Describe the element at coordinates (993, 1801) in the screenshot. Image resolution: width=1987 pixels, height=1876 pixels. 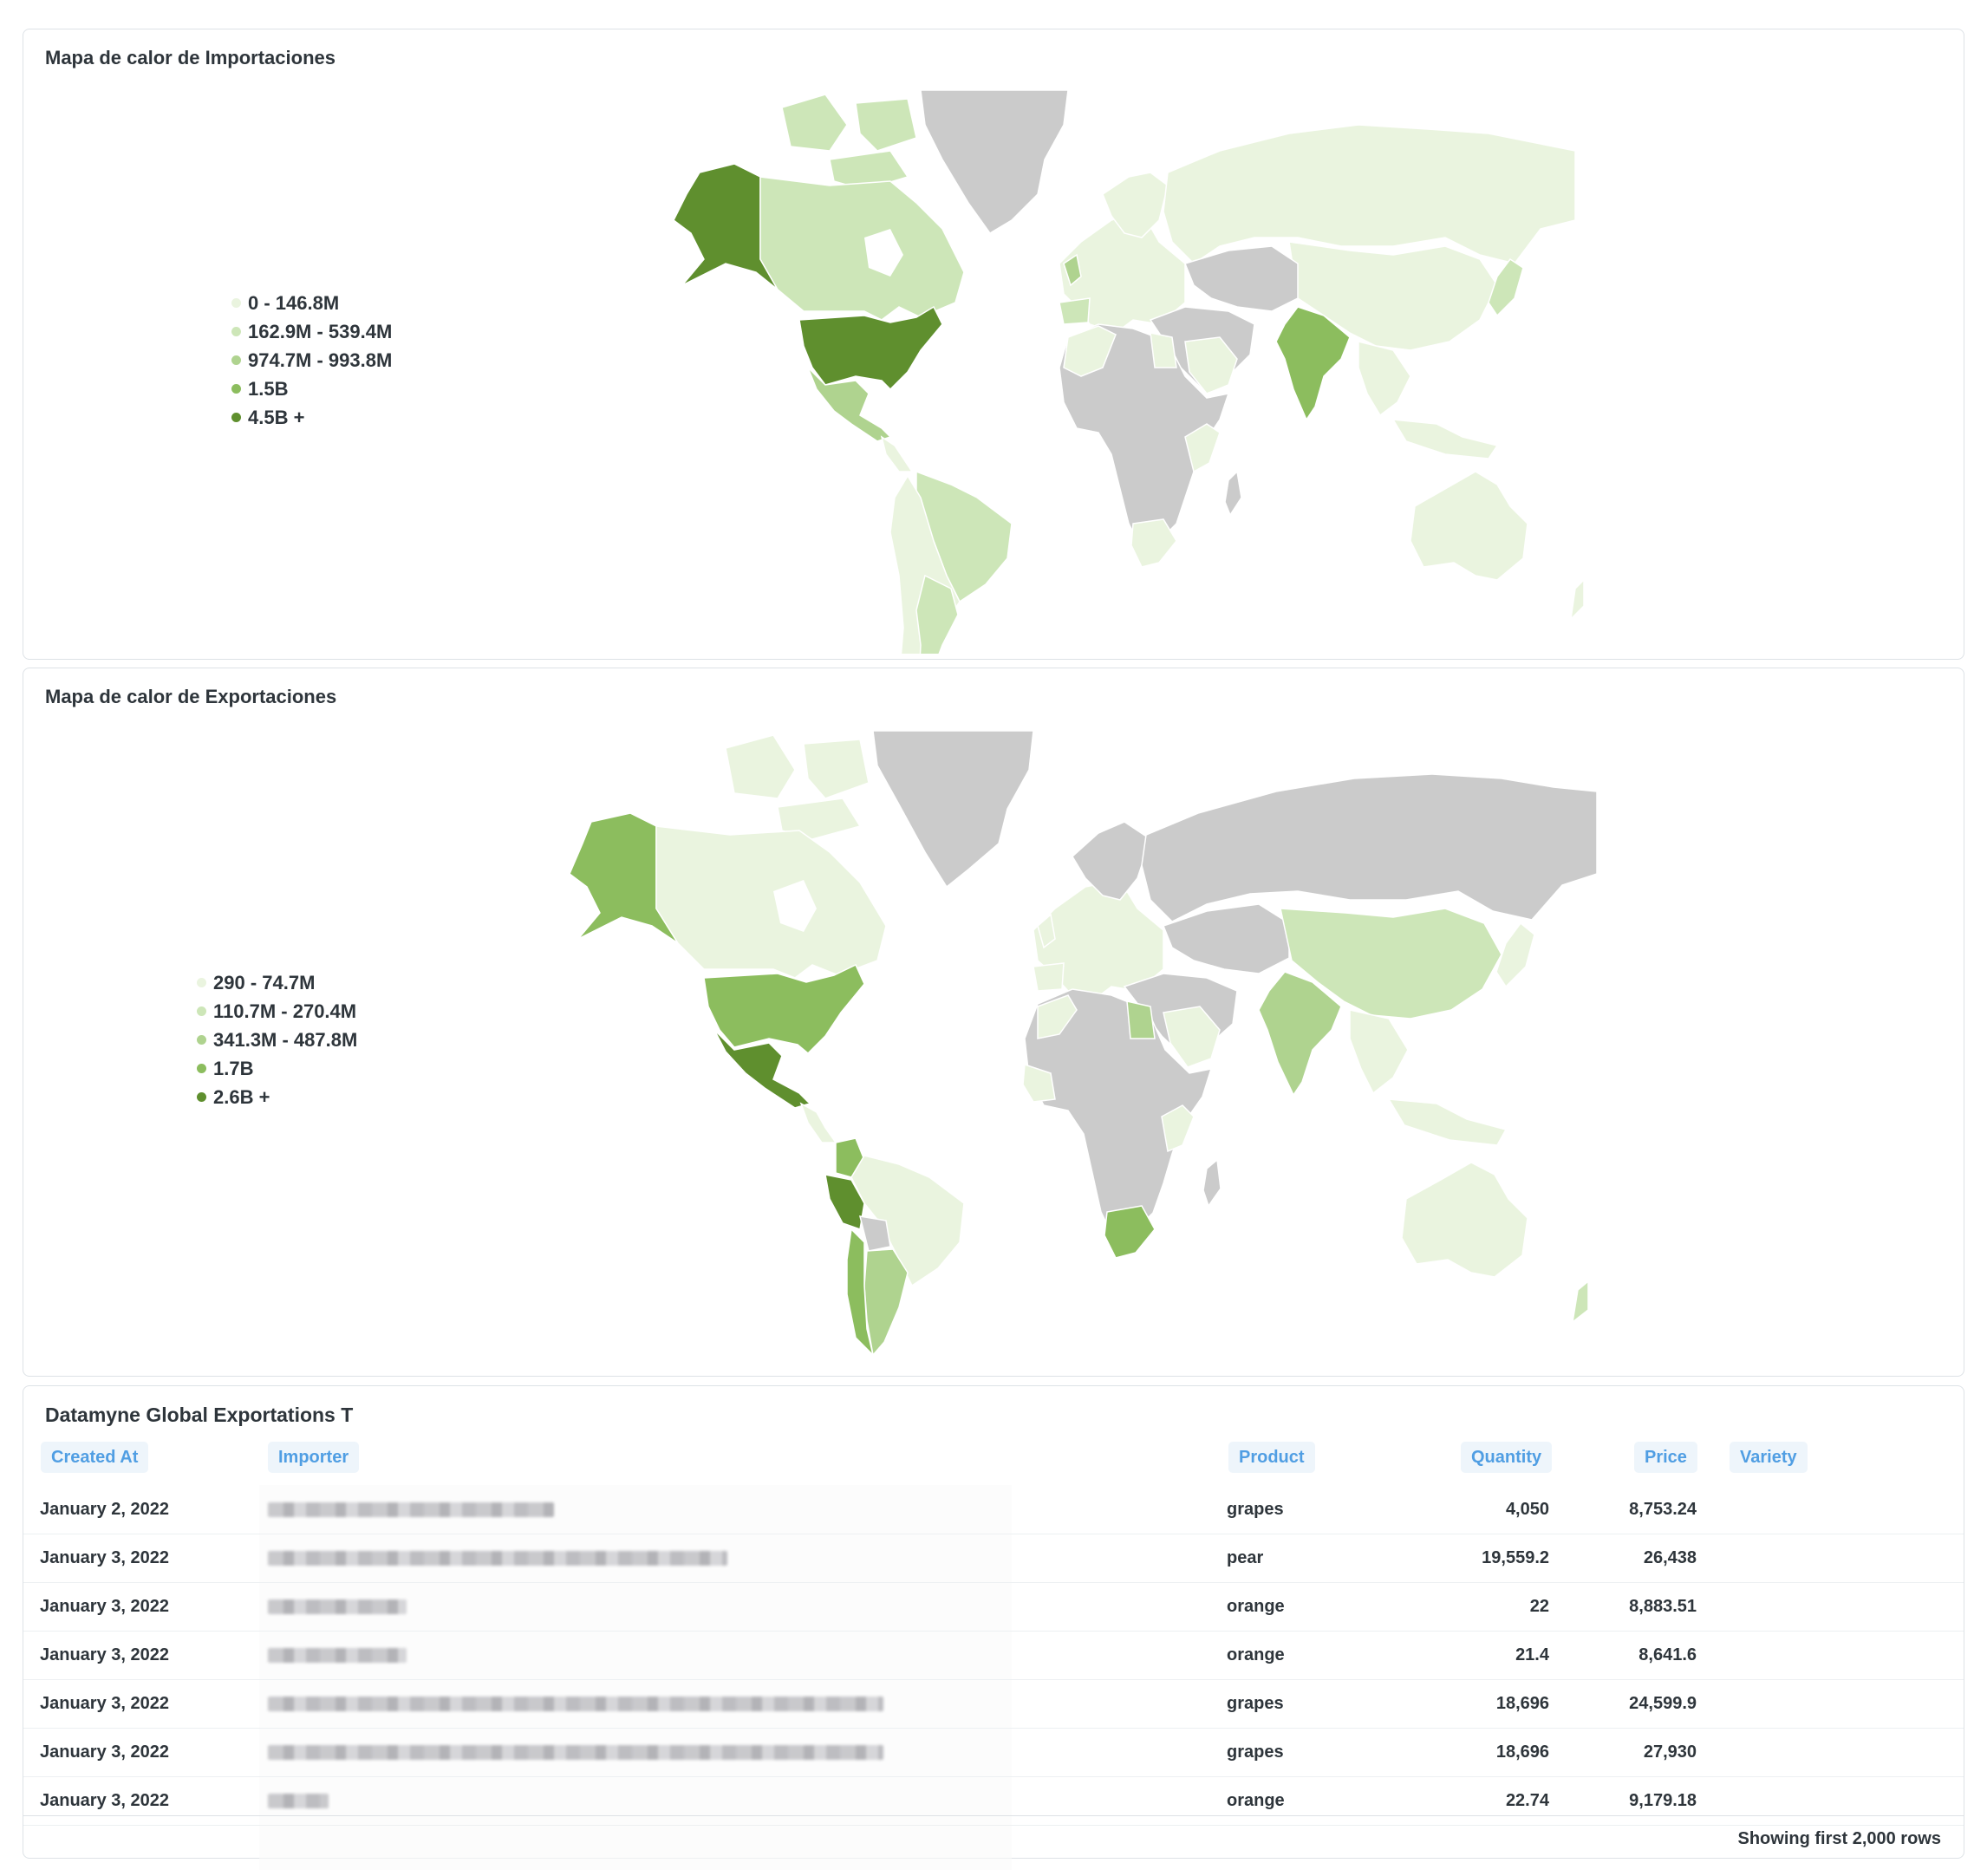
I see `table-row: January 3, 2022 orange 22.74 9,179.18` at that location.